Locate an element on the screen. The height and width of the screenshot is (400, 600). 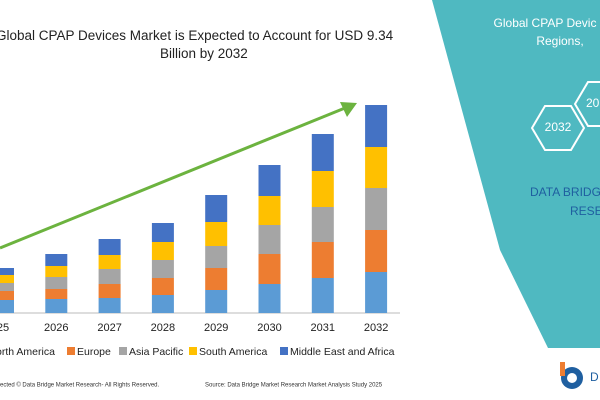
x-tick-label: 2032 is located at coordinates (376, 328).